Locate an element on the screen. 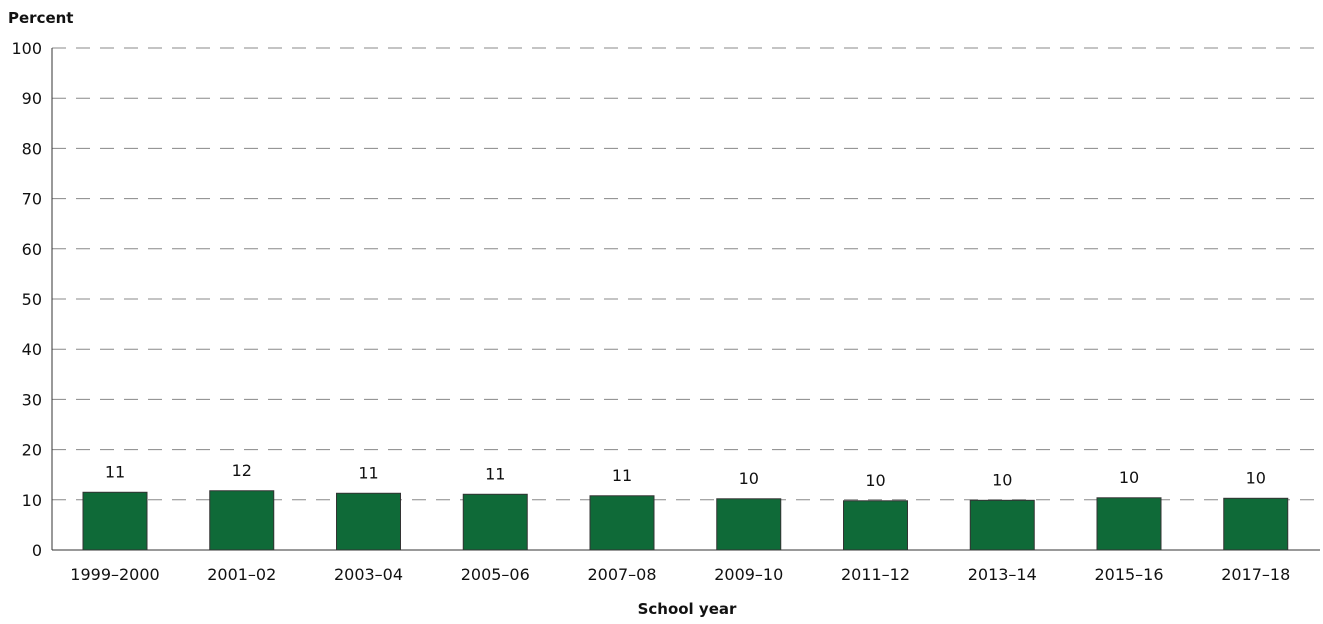  y-tick-label: 60 is located at coordinates (32, 249).